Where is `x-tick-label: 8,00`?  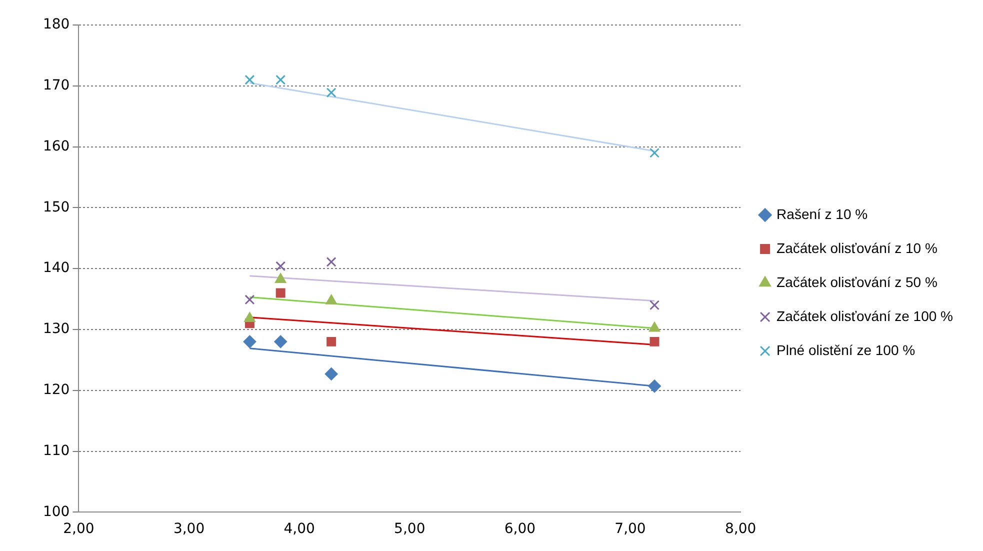
x-tick-label: 8,00 is located at coordinates (740, 529).